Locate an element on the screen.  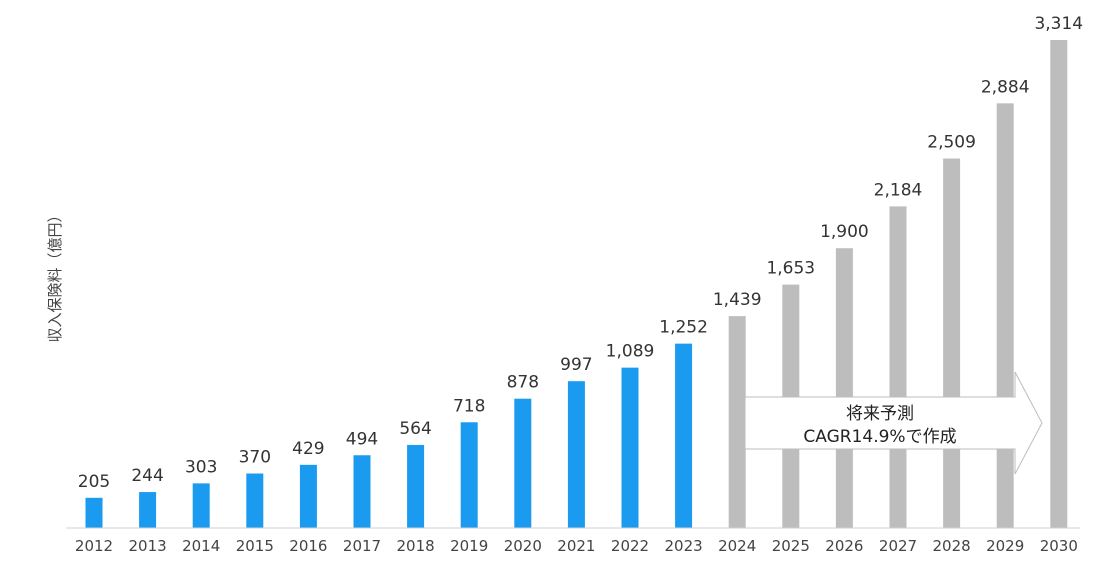
bar-2022 is located at coordinates (630, 447).